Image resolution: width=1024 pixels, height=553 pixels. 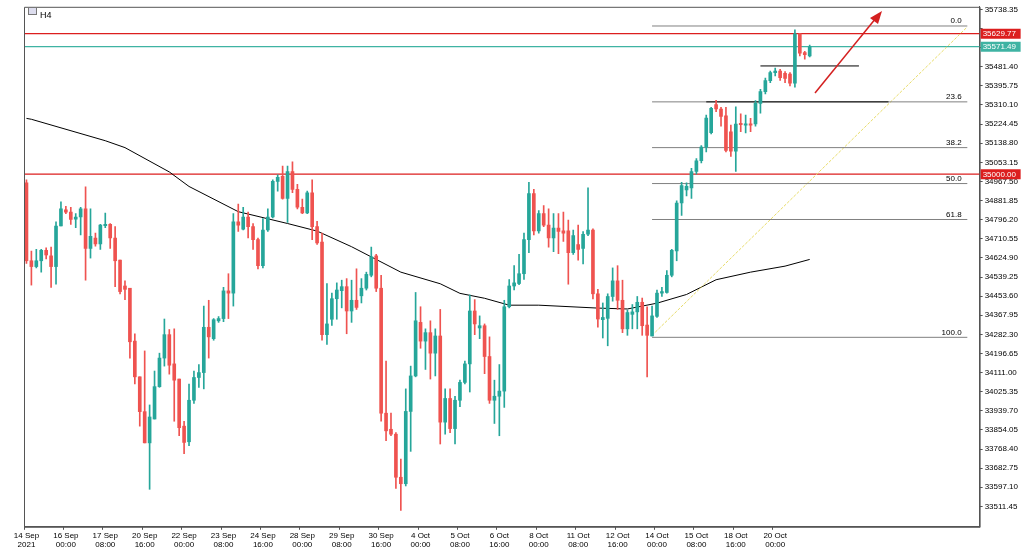 What do you see at coordinates (954, 178) in the screenshot?
I see `annotation: 50.0` at bounding box center [954, 178].